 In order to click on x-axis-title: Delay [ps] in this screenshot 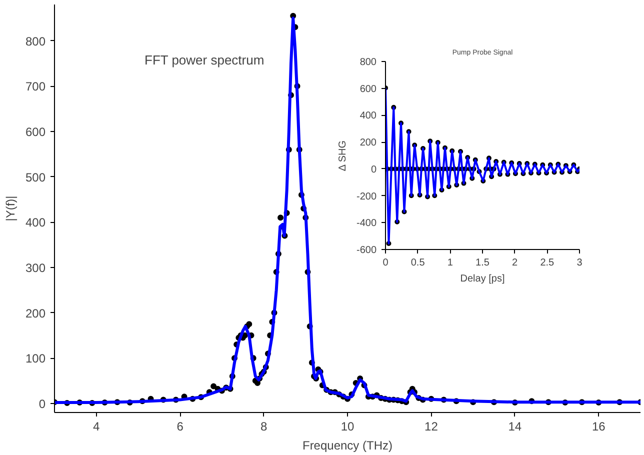, I will do `click(482, 279)`.